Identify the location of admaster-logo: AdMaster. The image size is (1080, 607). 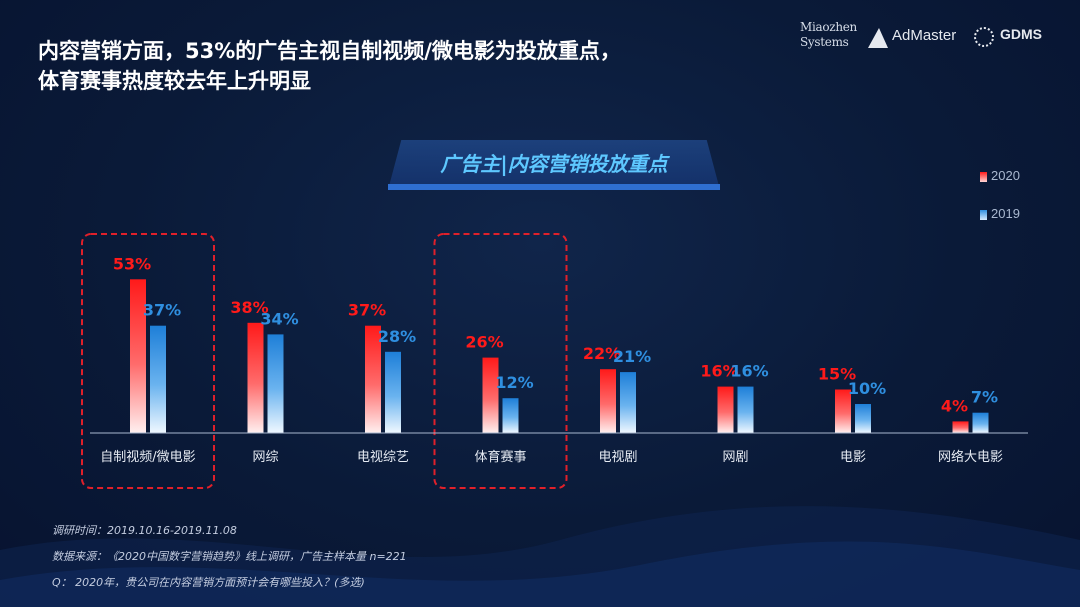
(916, 39).